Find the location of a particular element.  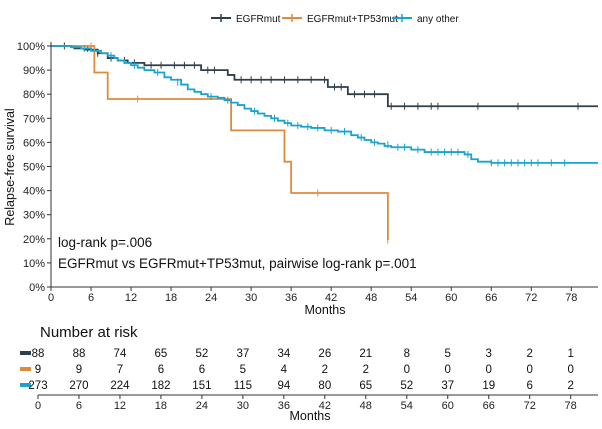

x-tick-label: 36 is located at coordinates (291, 298).